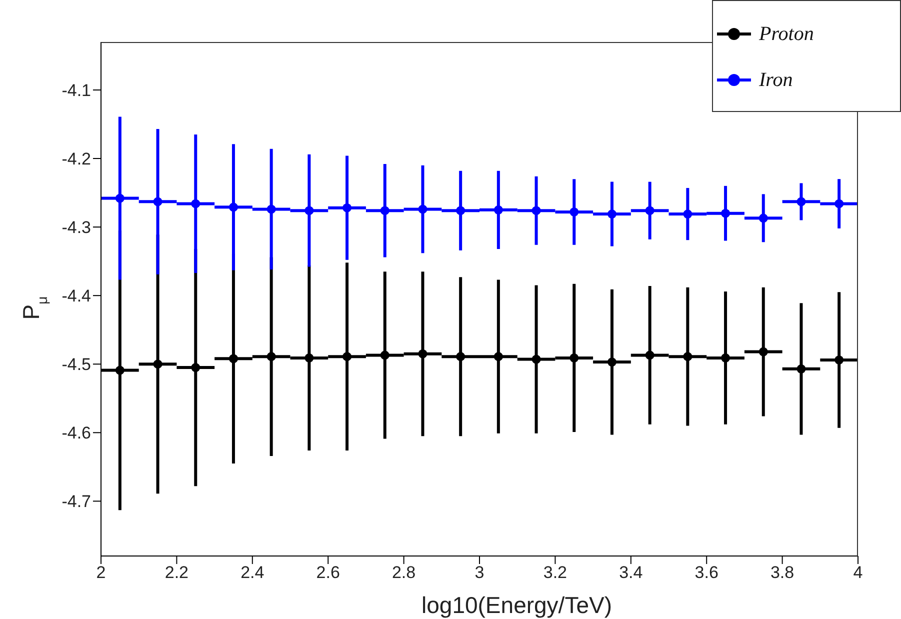  I want to click on x-tick-label: 2.4, so click(252, 572).